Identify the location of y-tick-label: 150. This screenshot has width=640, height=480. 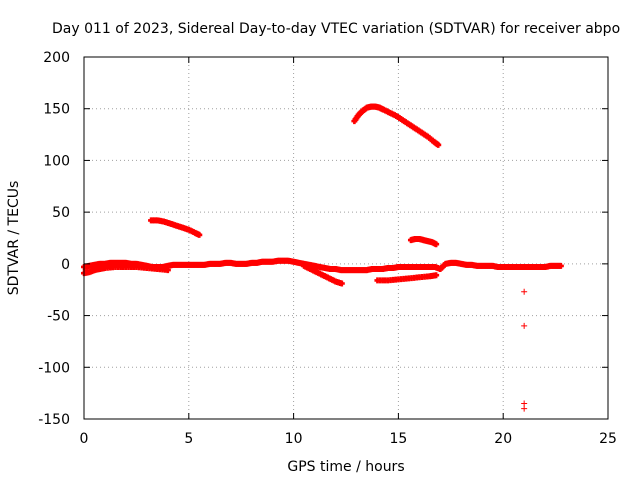
(56, 110).